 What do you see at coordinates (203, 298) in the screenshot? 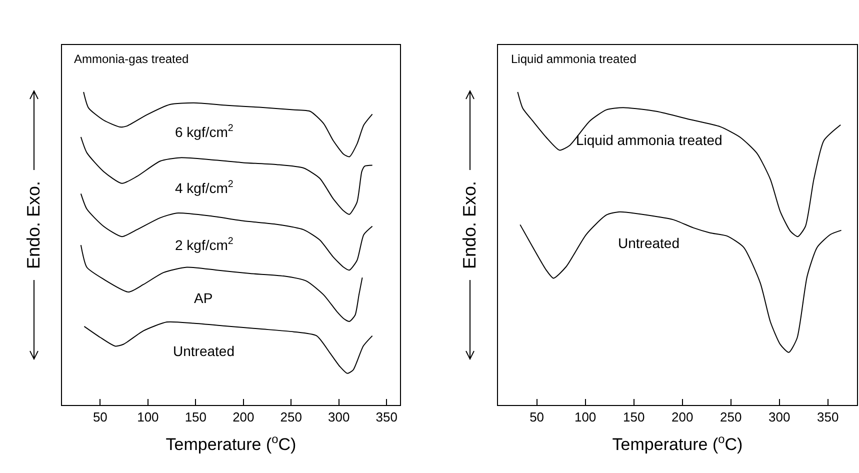
I see `series-label: AP` at bounding box center [203, 298].